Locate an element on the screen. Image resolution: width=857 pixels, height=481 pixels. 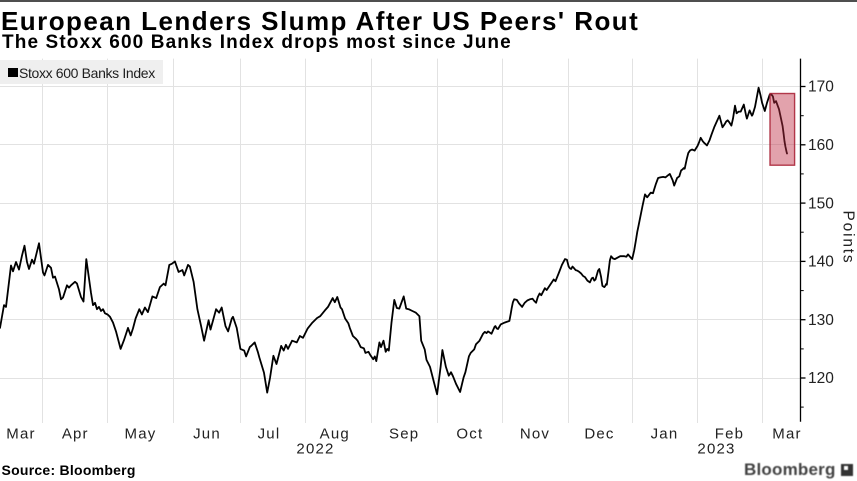
svg-text: 120 is located at coordinates (821, 378).